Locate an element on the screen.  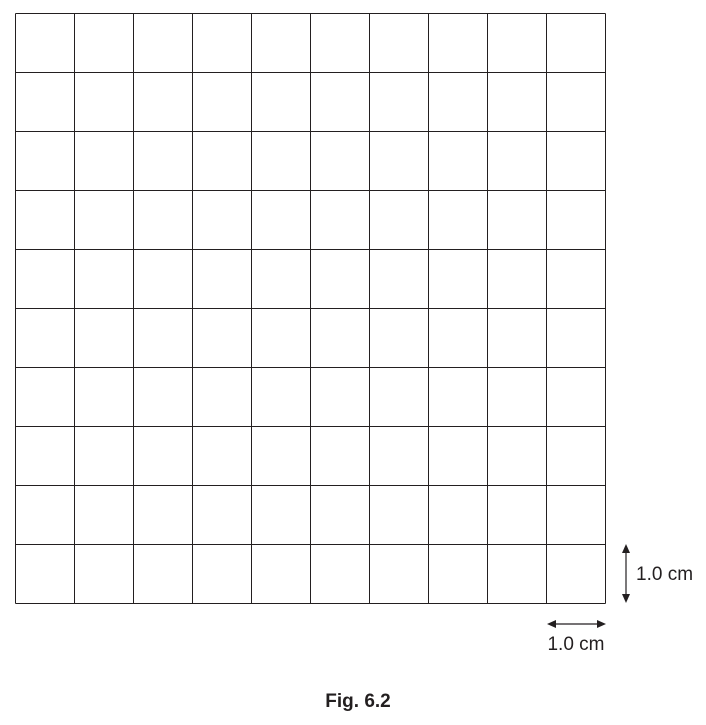
horizontal-scale-indicator: 1.0 cm is located at coordinates (576, 637).